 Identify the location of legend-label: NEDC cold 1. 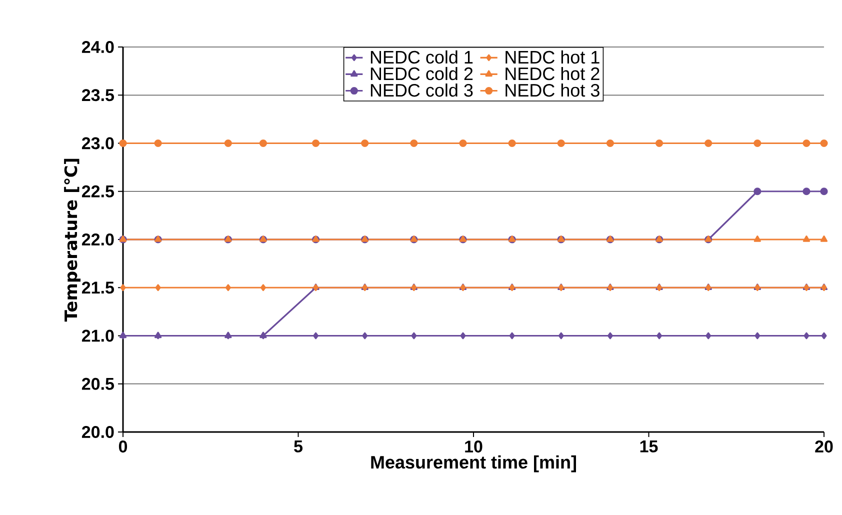
(421, 57).